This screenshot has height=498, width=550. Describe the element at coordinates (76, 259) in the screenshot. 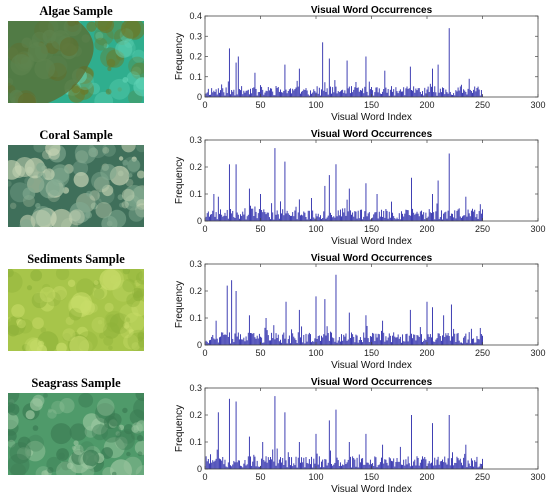

I see `sample-title: Sediments Sample` at that location.